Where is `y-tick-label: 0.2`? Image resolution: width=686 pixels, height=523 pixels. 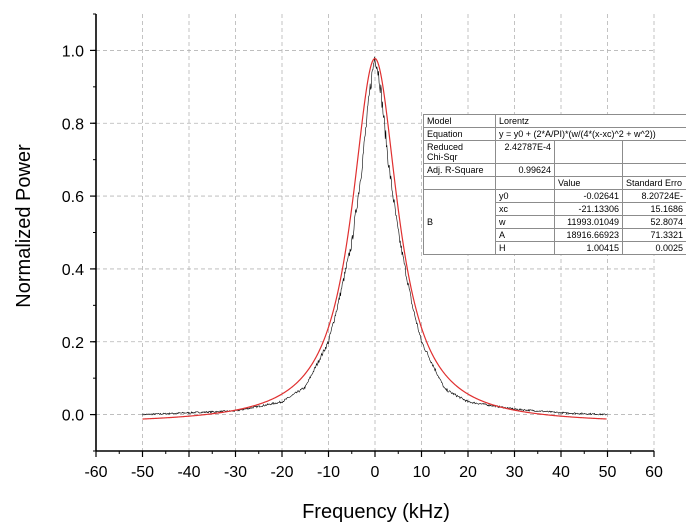 y-tick-label: 0.2 is located at coordinates (73, 343).